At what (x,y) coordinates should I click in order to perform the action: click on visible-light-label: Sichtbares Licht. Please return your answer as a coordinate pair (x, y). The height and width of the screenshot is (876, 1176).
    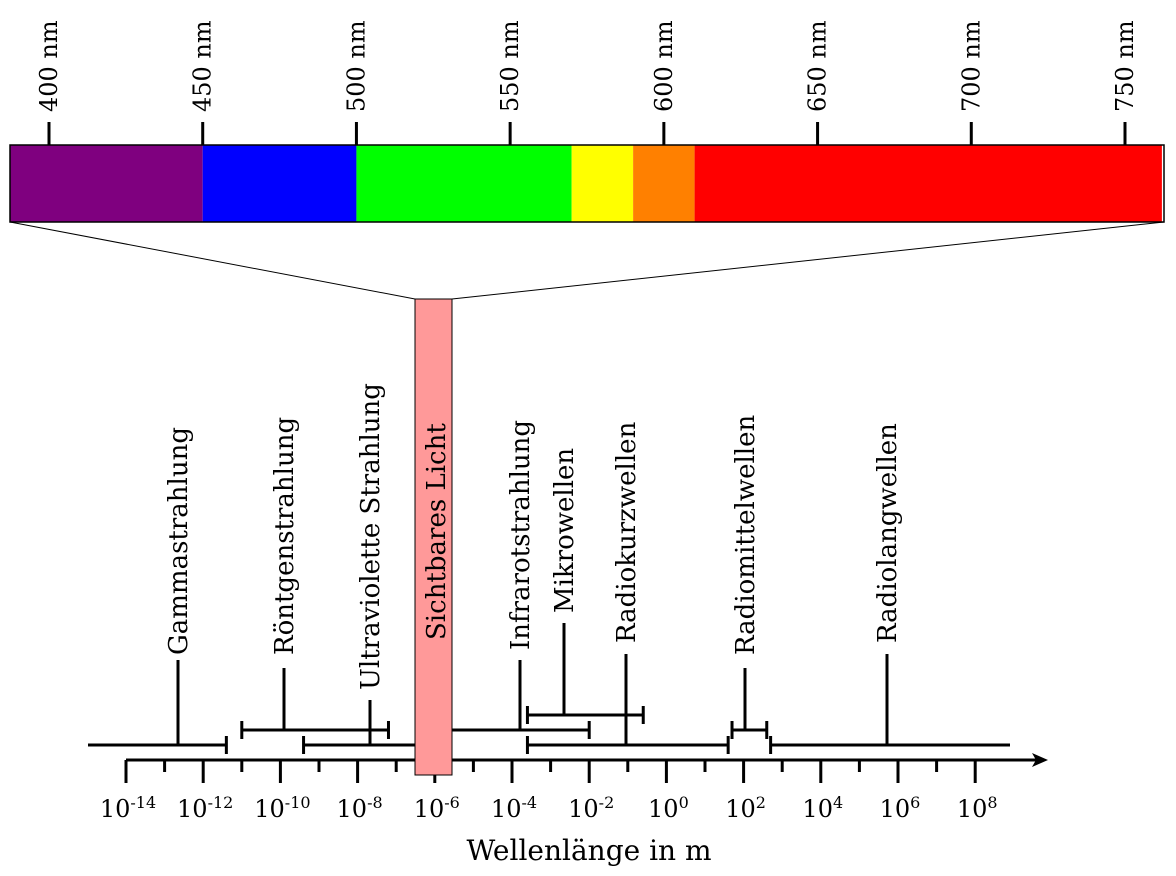
    Looking at the image, I should click on (437, 531).